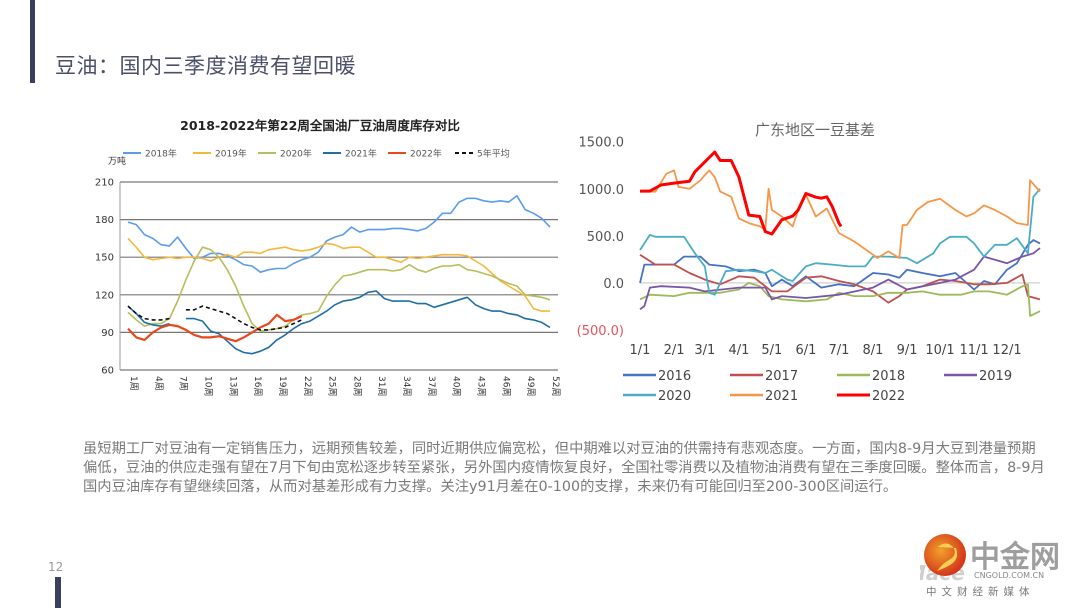 The image size is (1080, 608). What do you see at coordinates (888, 396) in the screenshot?
I see `legend-label: 2022` at bounding box center [888, 396].